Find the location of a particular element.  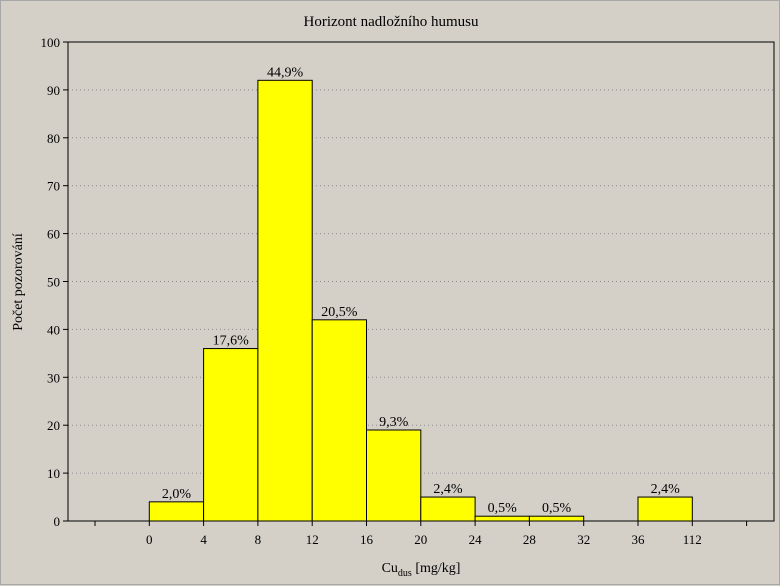

y-tick-label: 20 is located at coordinates (53, 425).